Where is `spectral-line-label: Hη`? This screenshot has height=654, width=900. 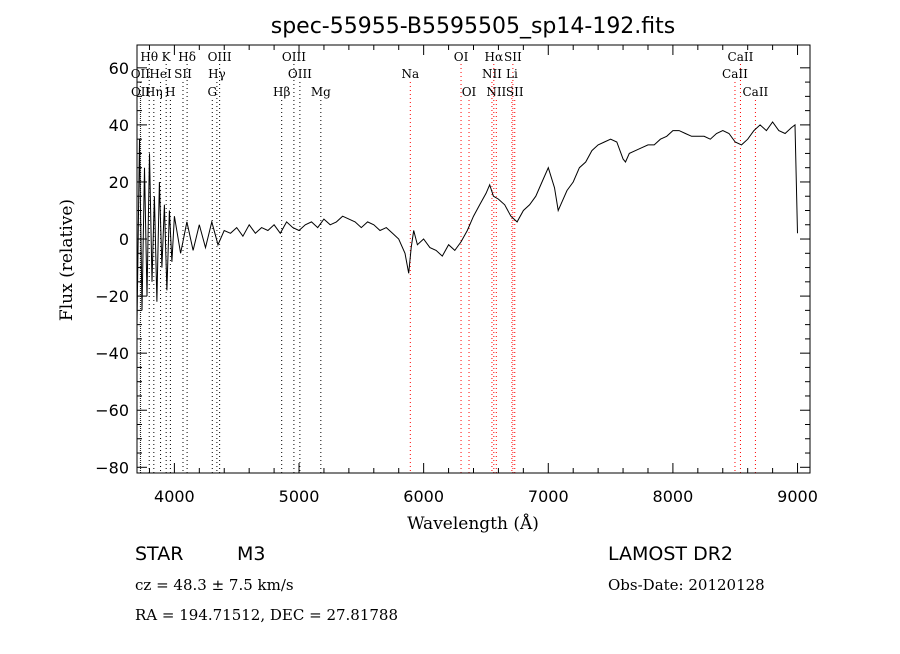 spectral-line-label: Hη is located at coordinates (154, 92).